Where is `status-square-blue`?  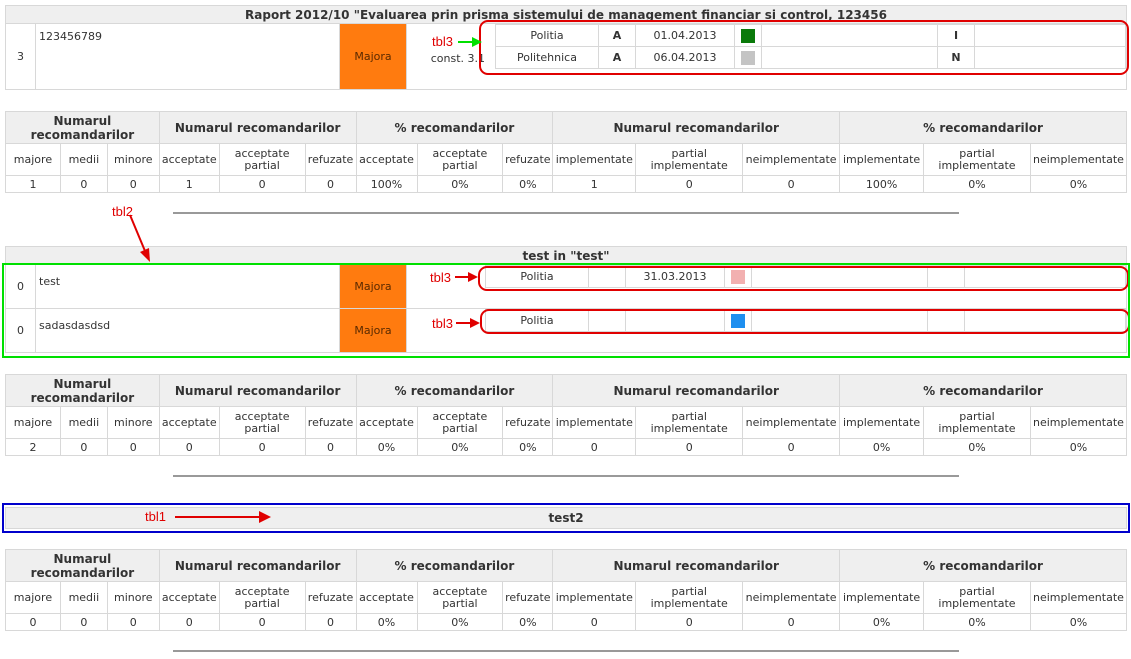
status-square-blue is located at coordinates (738, 320).